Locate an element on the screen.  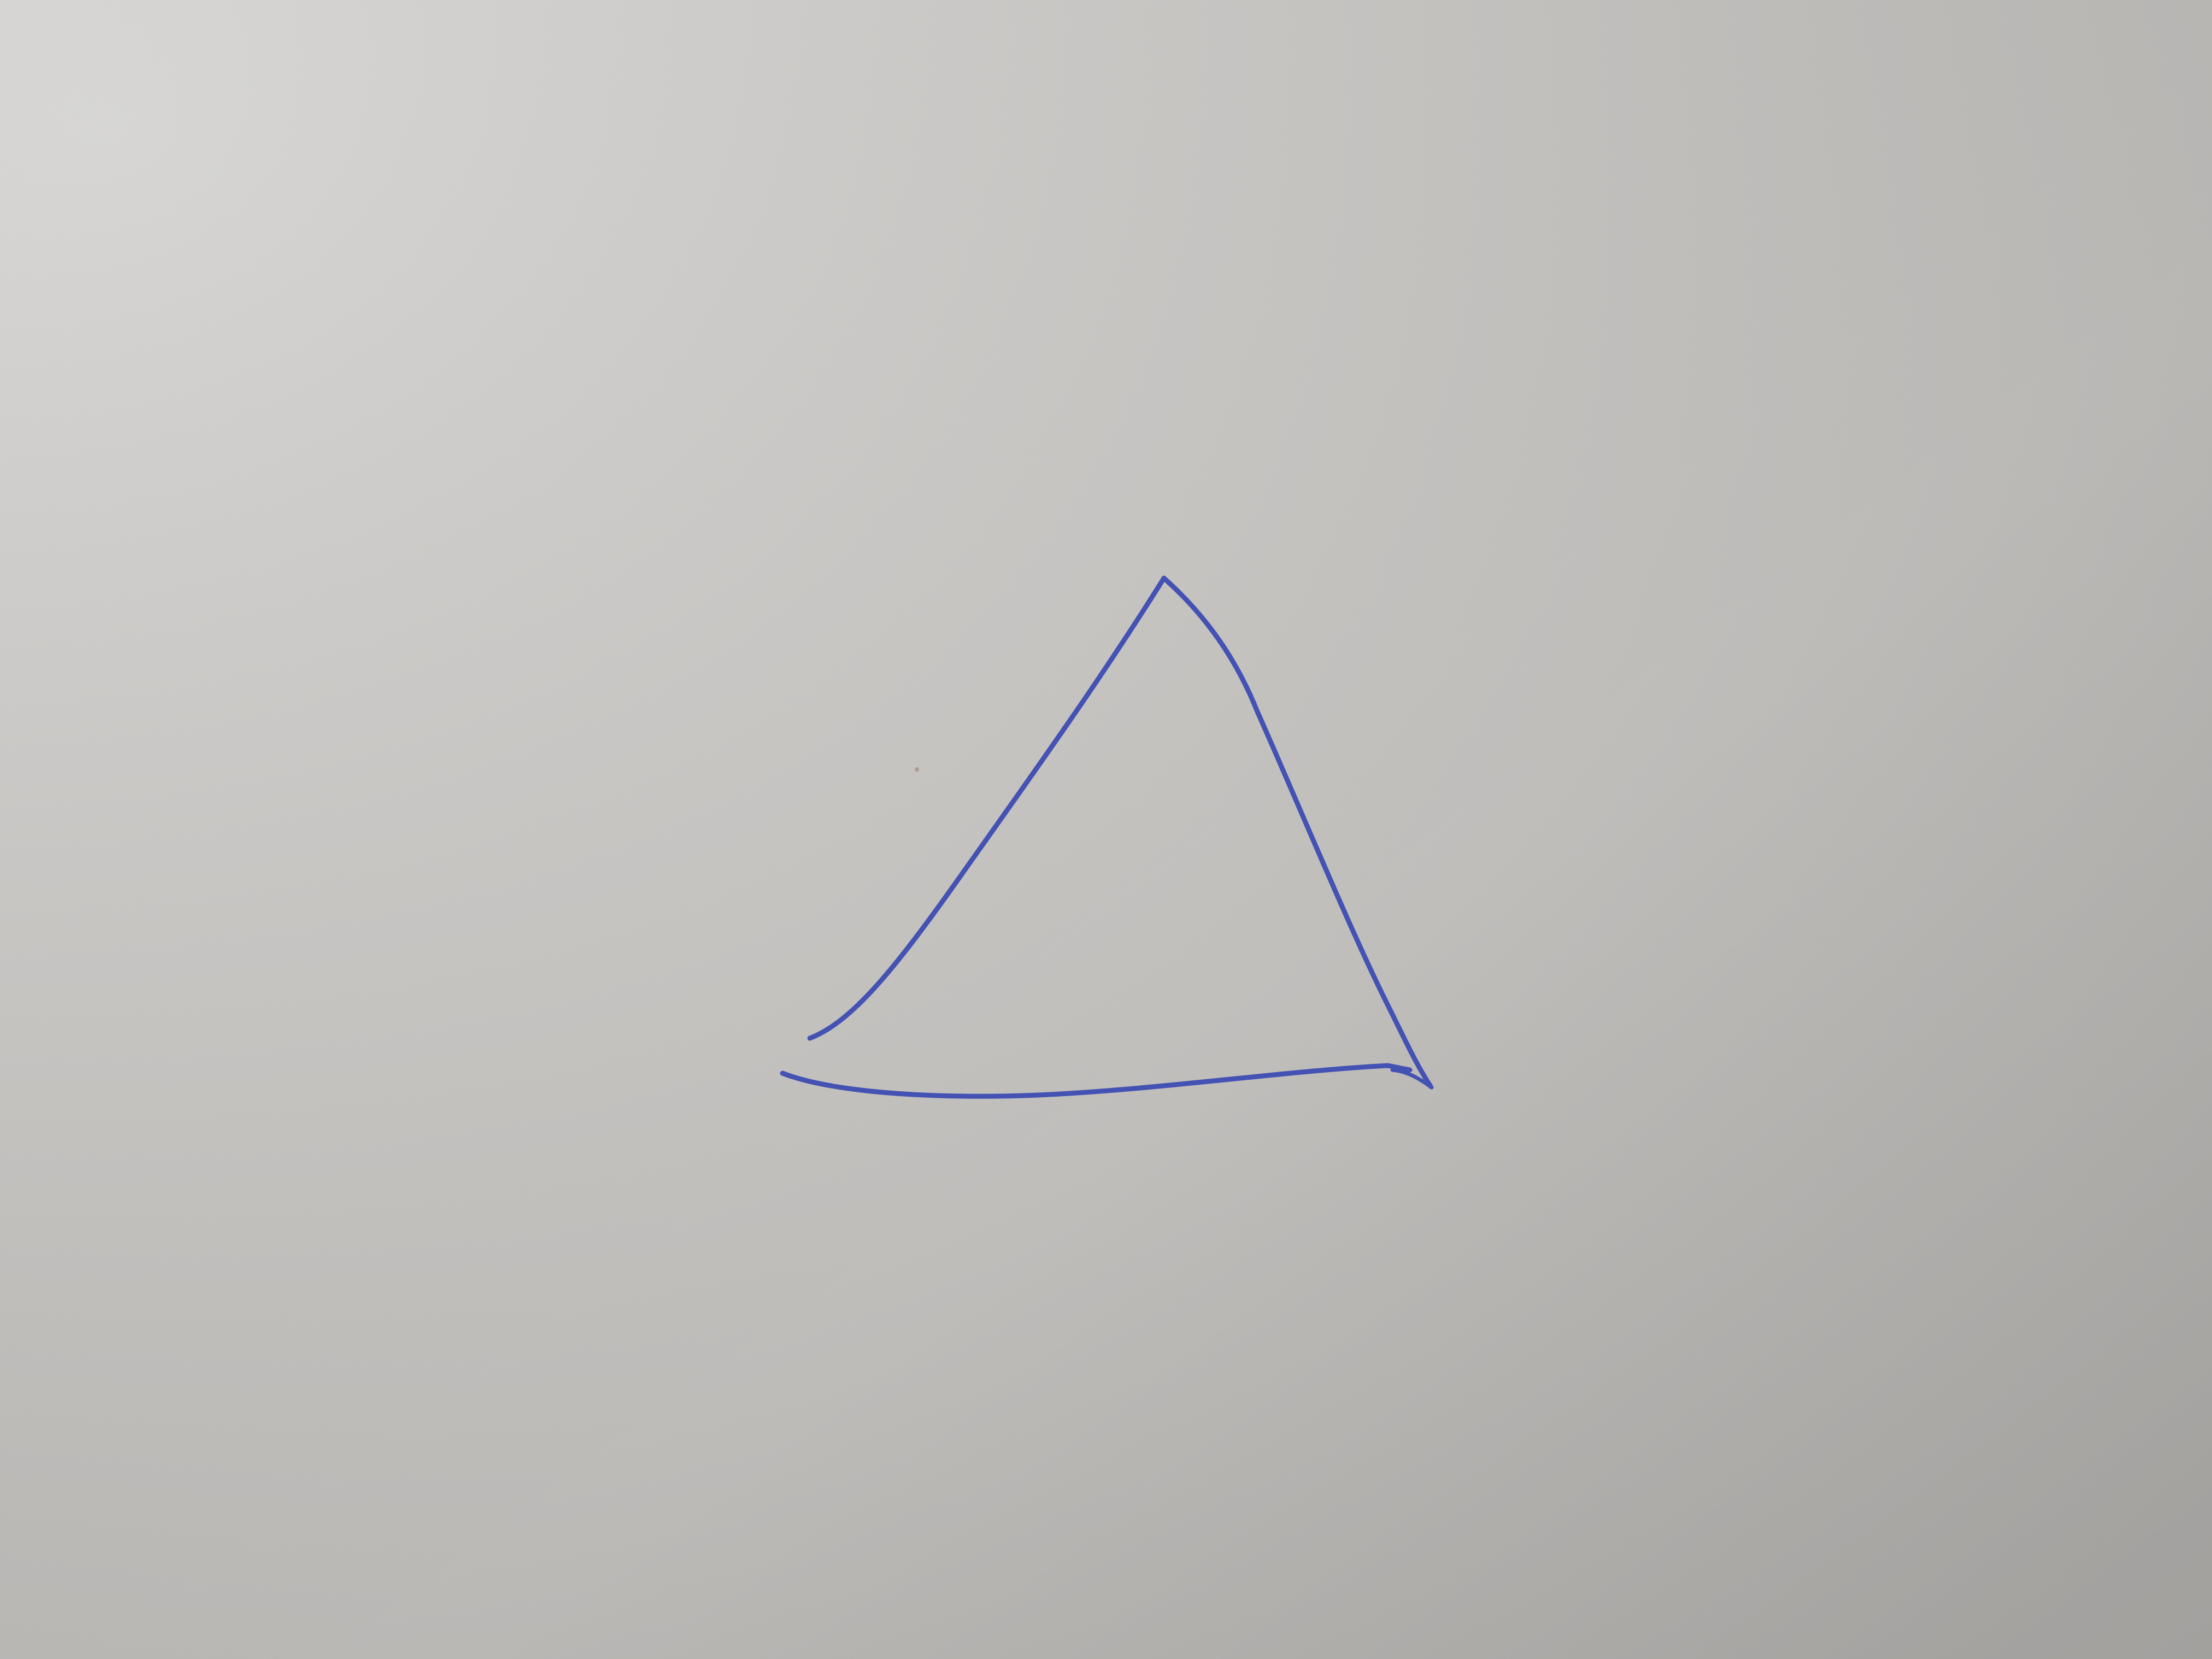
triangle-left-stroke is located at coordinates (987, 808).